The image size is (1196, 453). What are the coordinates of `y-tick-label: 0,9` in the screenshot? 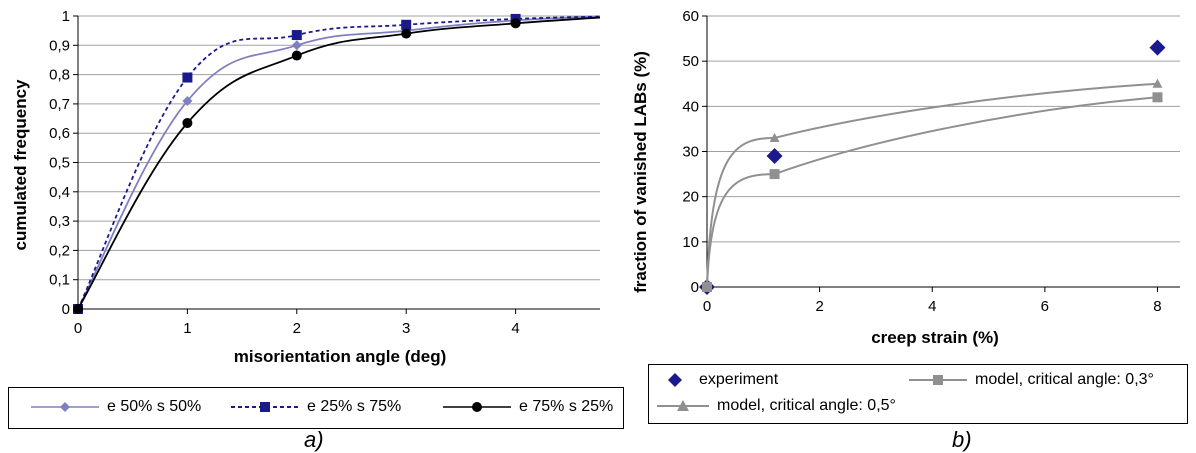 It's located at (59, 45).